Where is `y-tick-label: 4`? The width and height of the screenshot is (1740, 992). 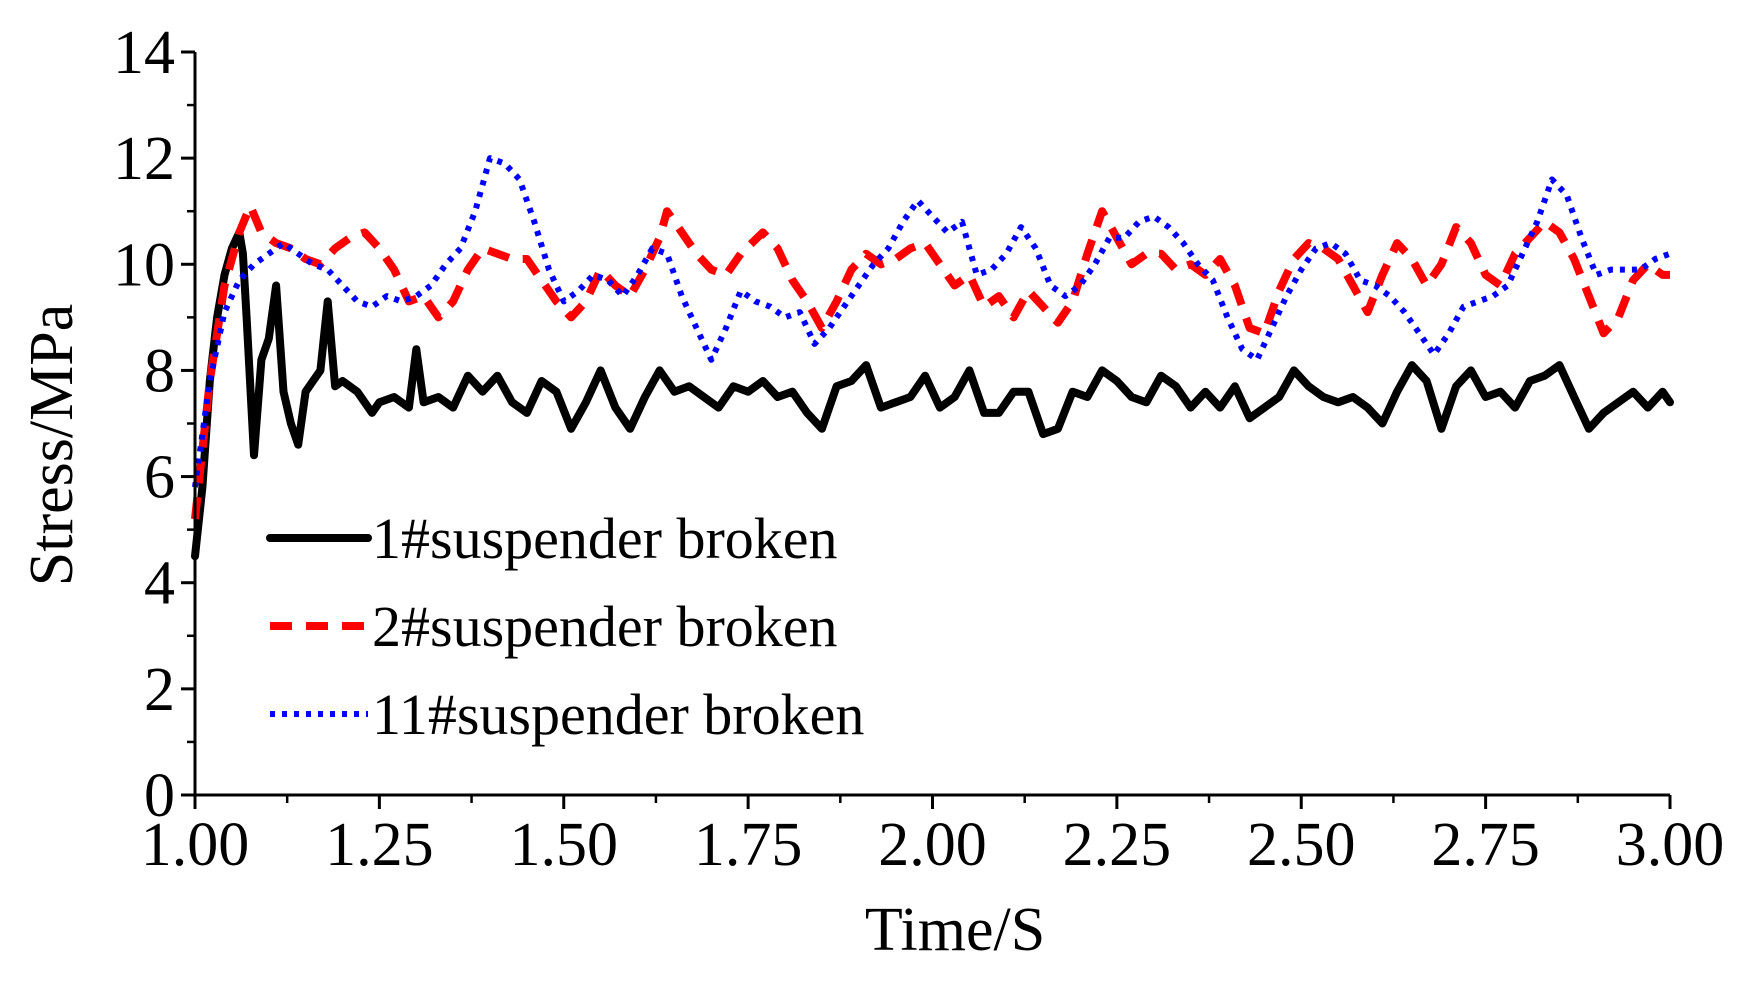 y-tick-label: 4 is located at coordinates (159, 584).